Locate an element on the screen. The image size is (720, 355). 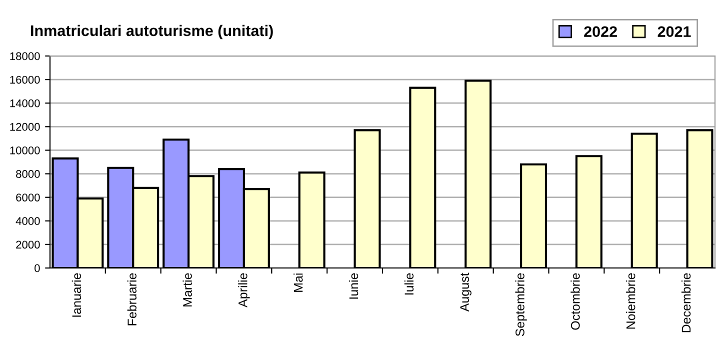
y-tick-label: 10000 is located at coordinates (25, 150).